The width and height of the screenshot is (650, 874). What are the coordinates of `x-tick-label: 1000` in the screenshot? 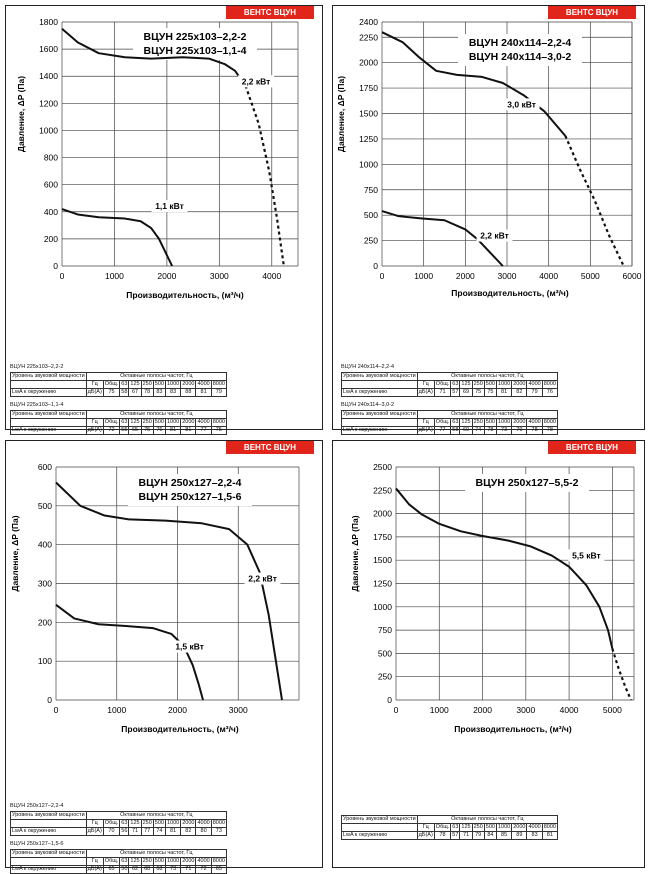 It's located at (114, 276).